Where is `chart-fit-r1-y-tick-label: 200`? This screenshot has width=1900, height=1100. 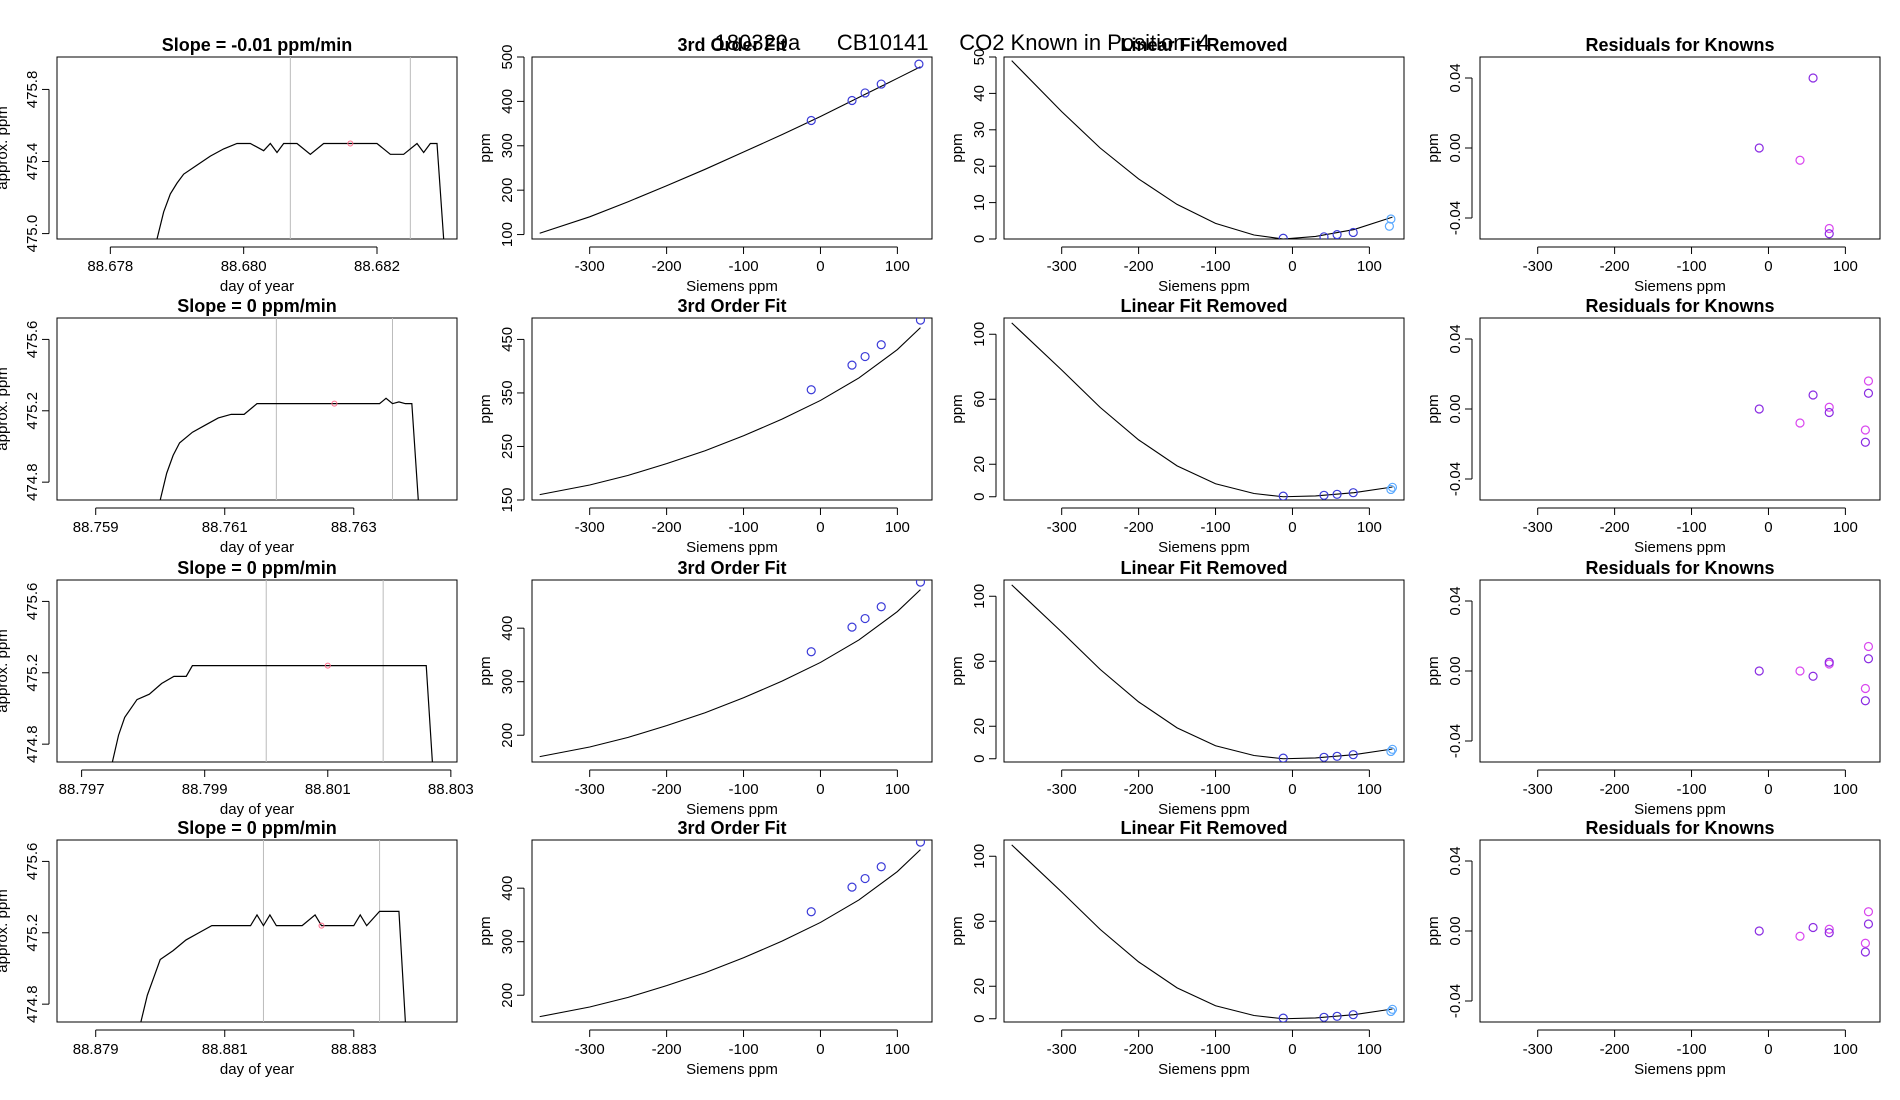 chart-fit-r1-y-tick-label: 200 is located at coordinates (507, 190).